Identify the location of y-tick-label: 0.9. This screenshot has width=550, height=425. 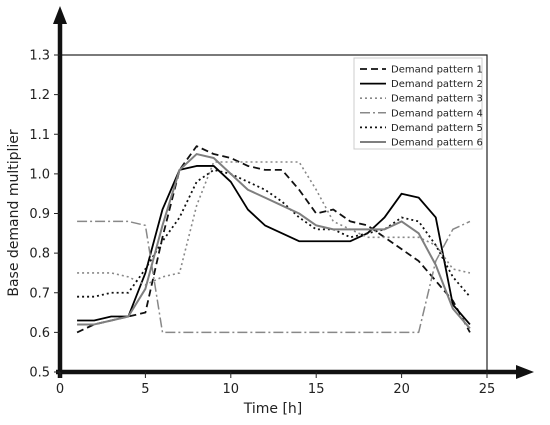
(39, 214).